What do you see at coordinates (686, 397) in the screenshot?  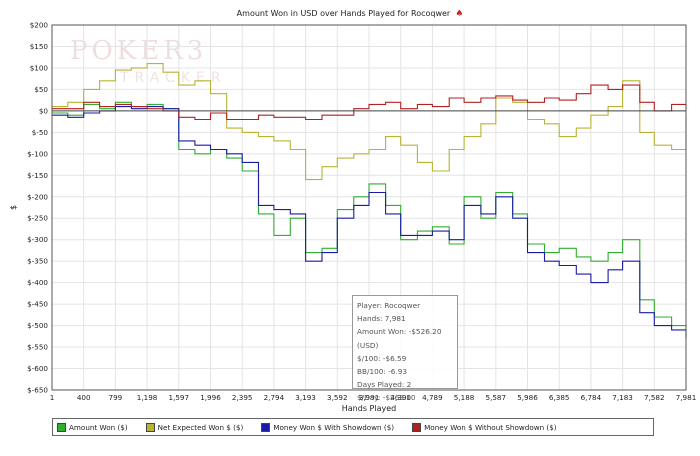 I see `x-tick-label: 7,981` at bounding box center [686, 397].